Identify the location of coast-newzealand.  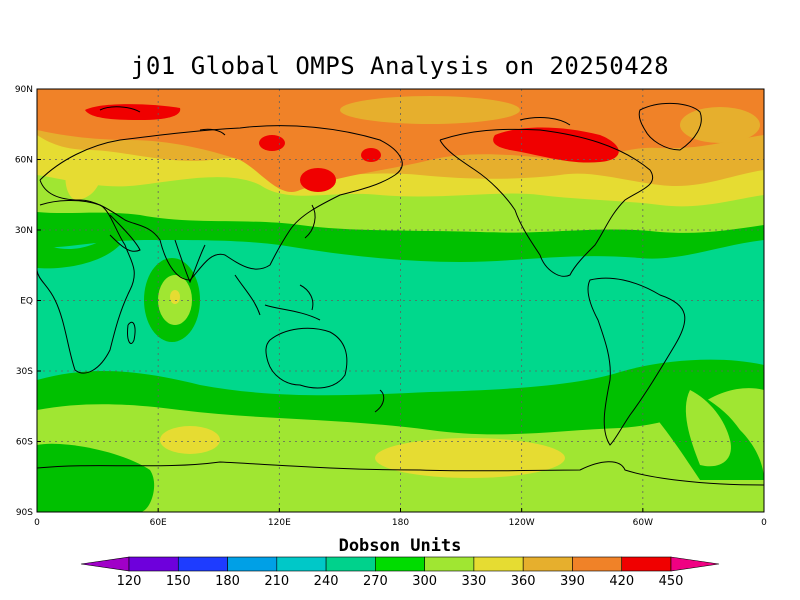
(379, 401).